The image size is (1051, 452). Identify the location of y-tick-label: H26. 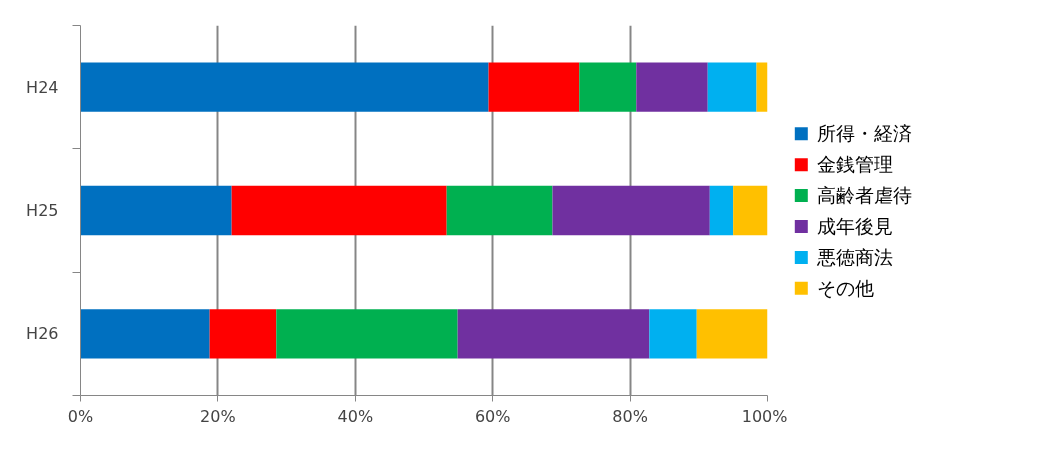
(42, 334).